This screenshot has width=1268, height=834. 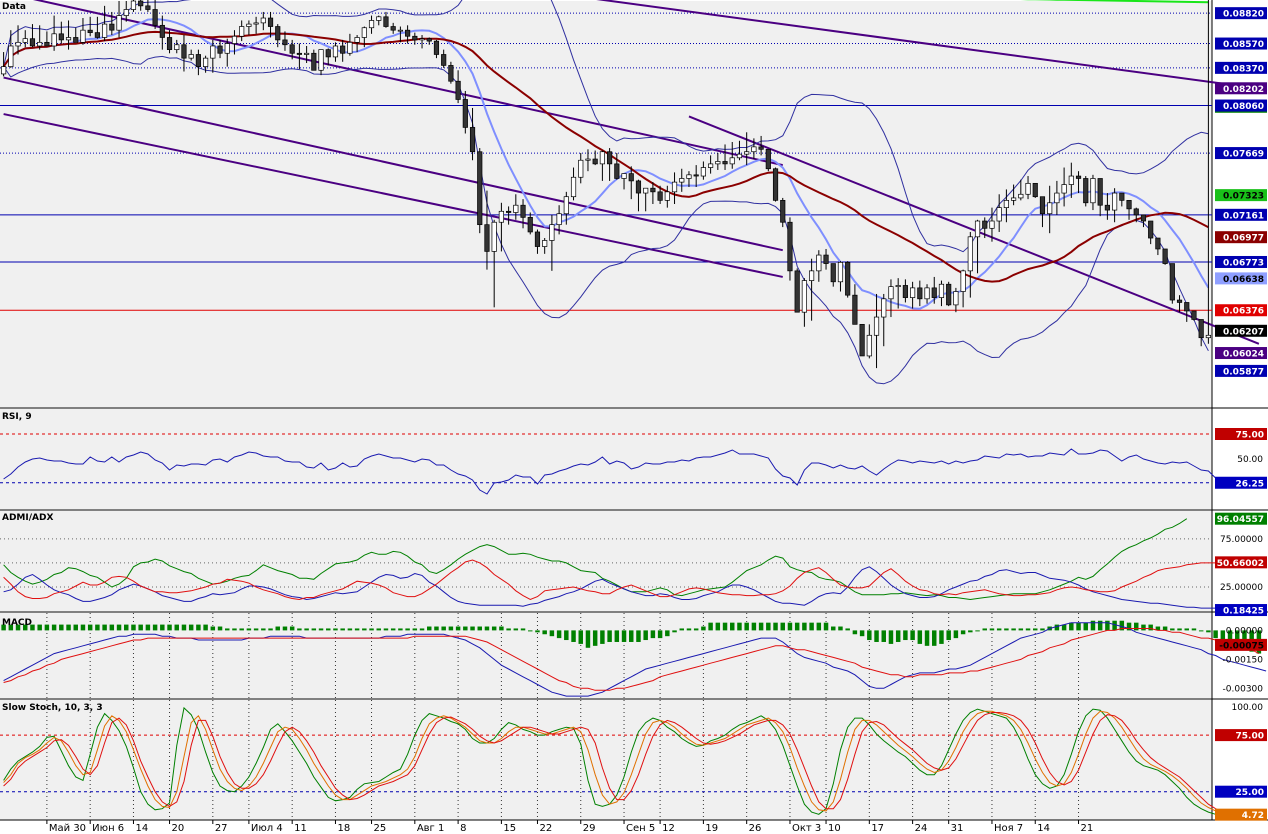 What do you see at coordinates (463, 828) in the screenshot?
I see `x-tick-label: 8` at bounding box center [463, 828].